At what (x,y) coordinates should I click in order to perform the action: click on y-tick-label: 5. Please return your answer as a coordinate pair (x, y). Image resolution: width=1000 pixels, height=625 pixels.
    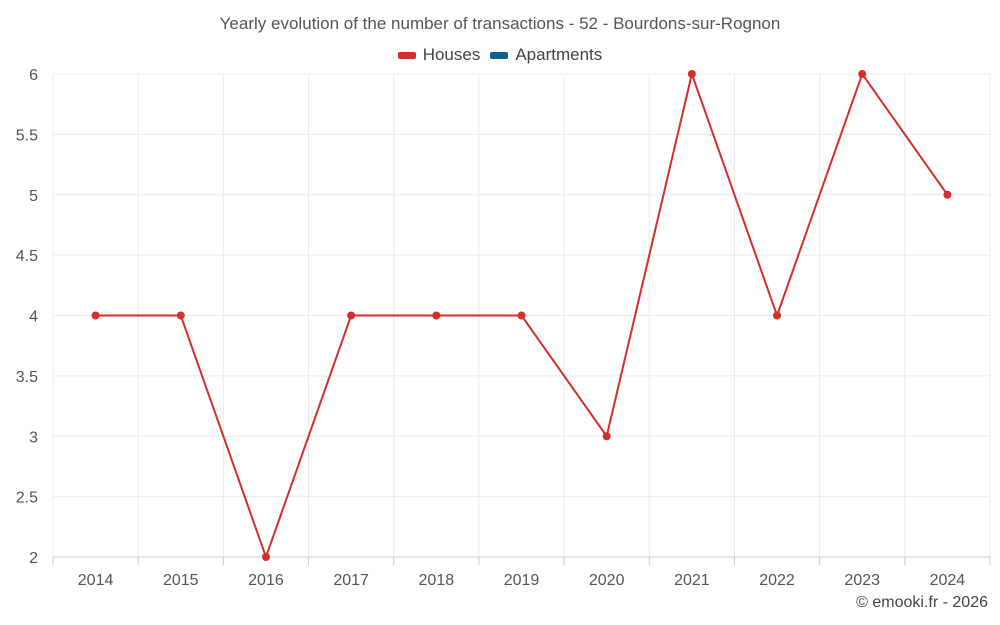
    Looking at the image, I should click on (33, 196).